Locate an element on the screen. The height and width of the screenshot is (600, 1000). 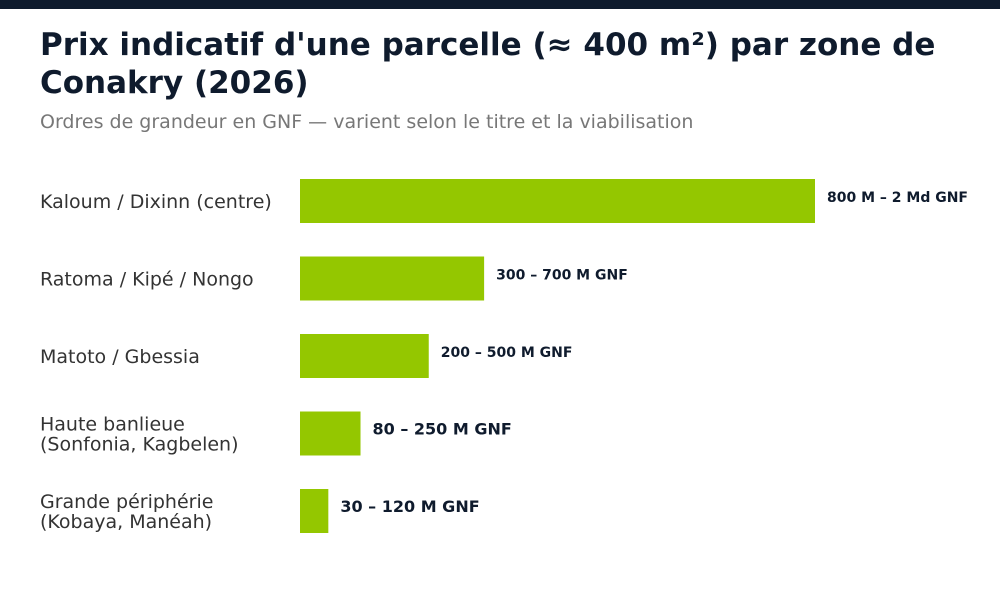
category-label-5: Grande périphérie (Kobaya, Manéah) is located at coordinates (126, 512).